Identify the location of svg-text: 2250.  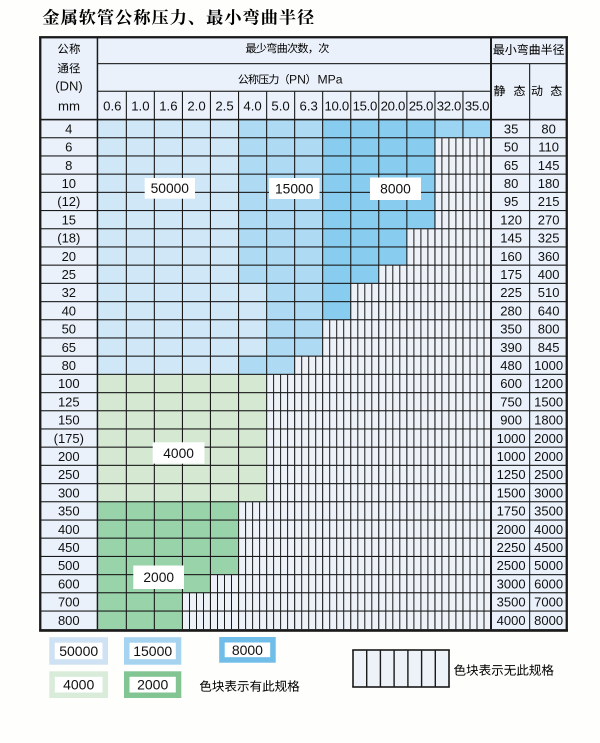
(511, 547).